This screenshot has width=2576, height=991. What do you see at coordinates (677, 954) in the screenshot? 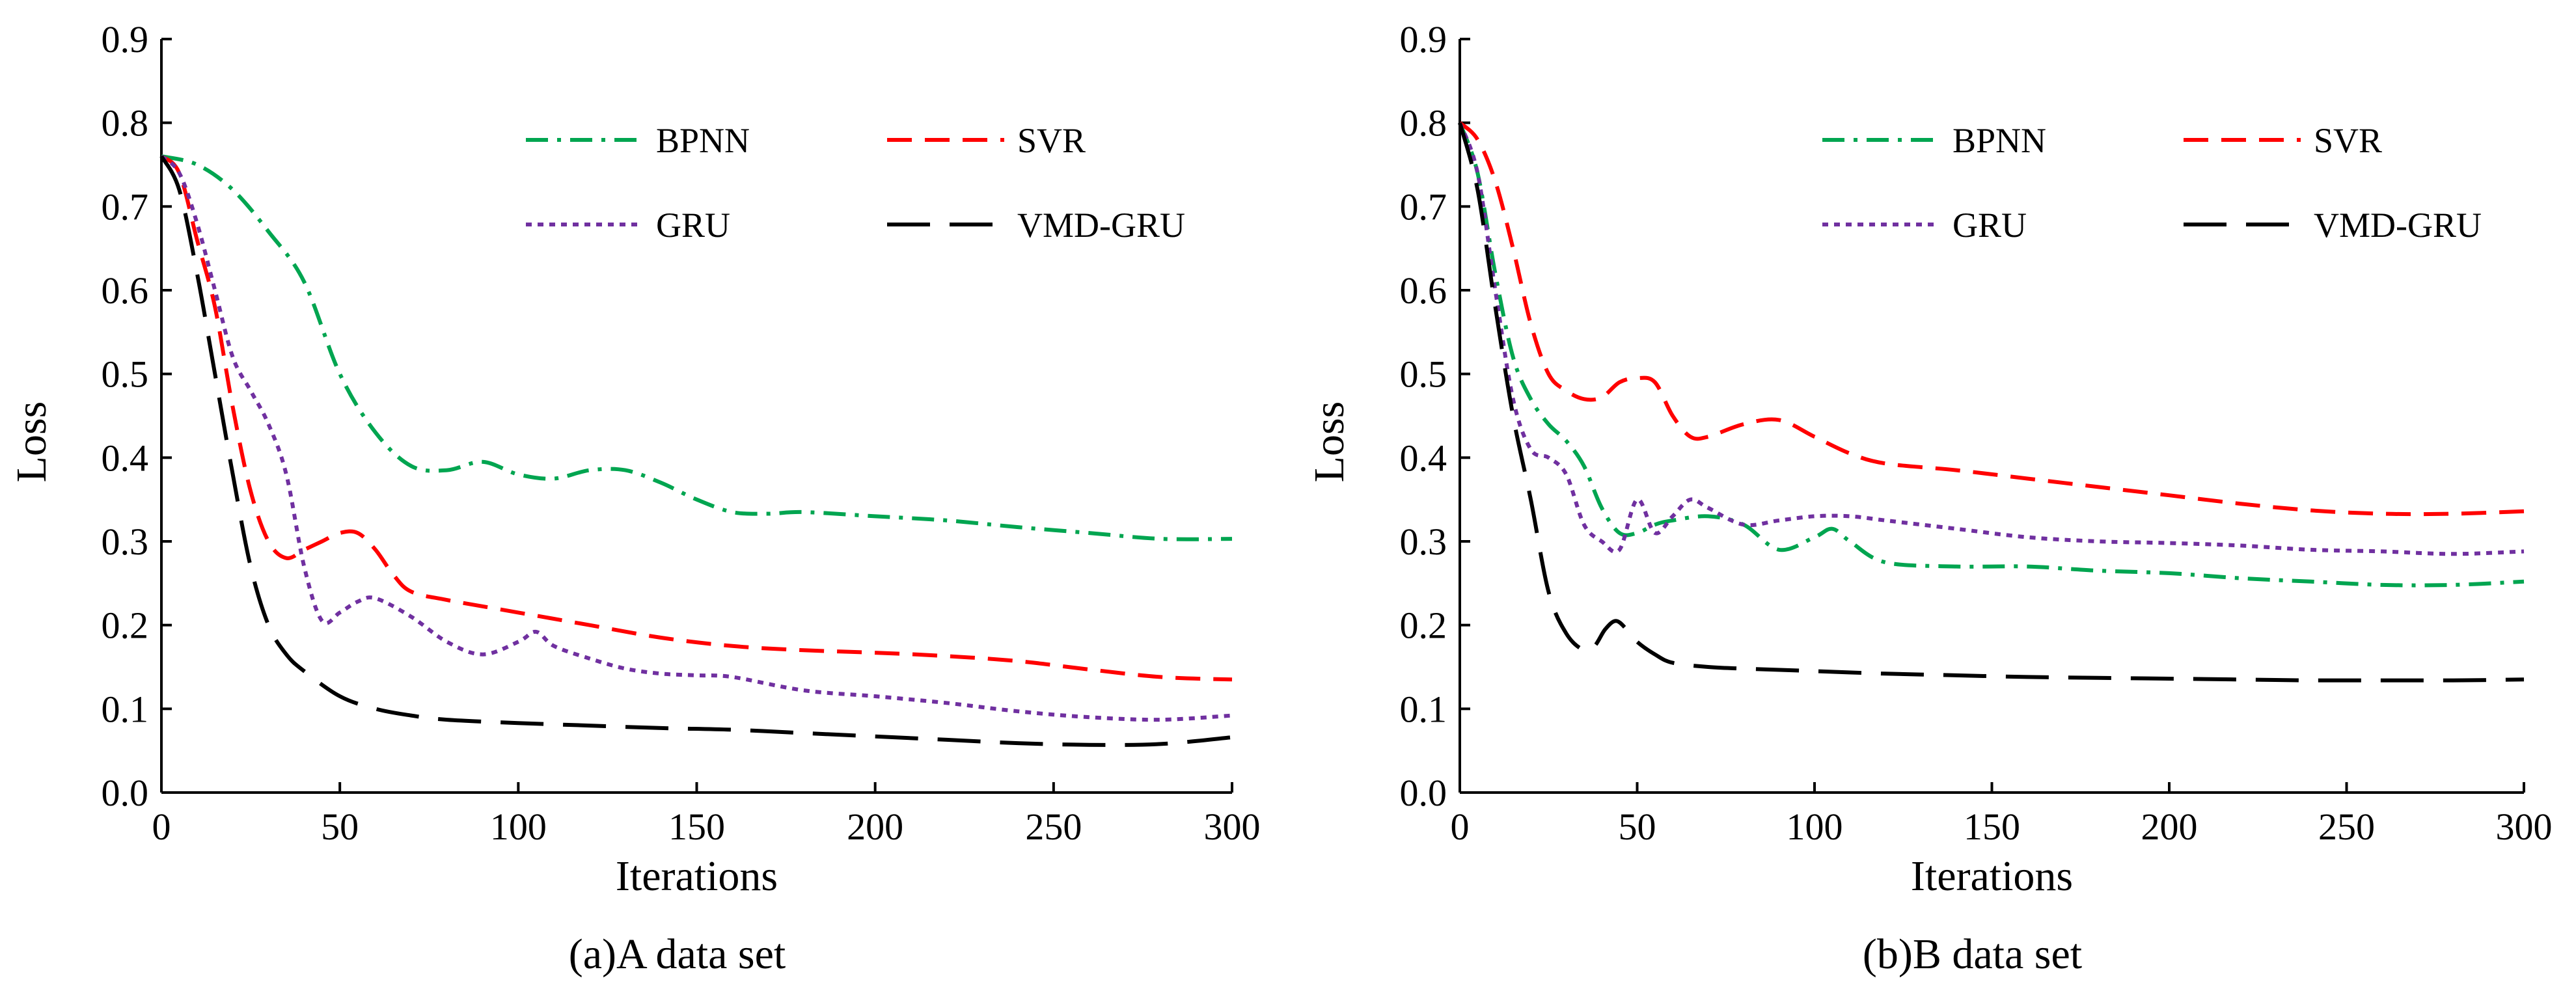
I see `panel-caption: (a)A data set` at bounding box center [677, 954].